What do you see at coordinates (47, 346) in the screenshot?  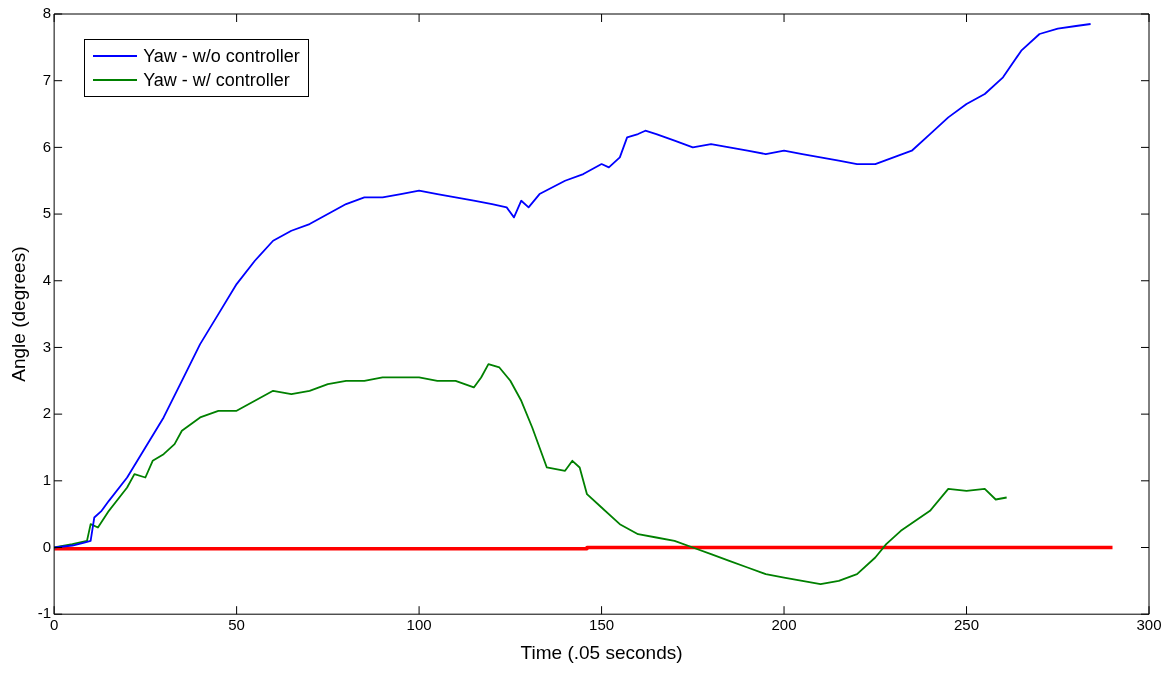 I see `y-tick-label: 3` at bounding box center [47, 346].